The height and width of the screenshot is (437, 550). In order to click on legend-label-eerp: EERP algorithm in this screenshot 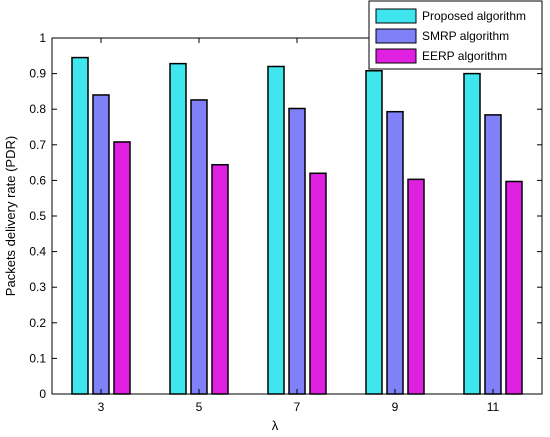, I will do `click(464, 56)`.